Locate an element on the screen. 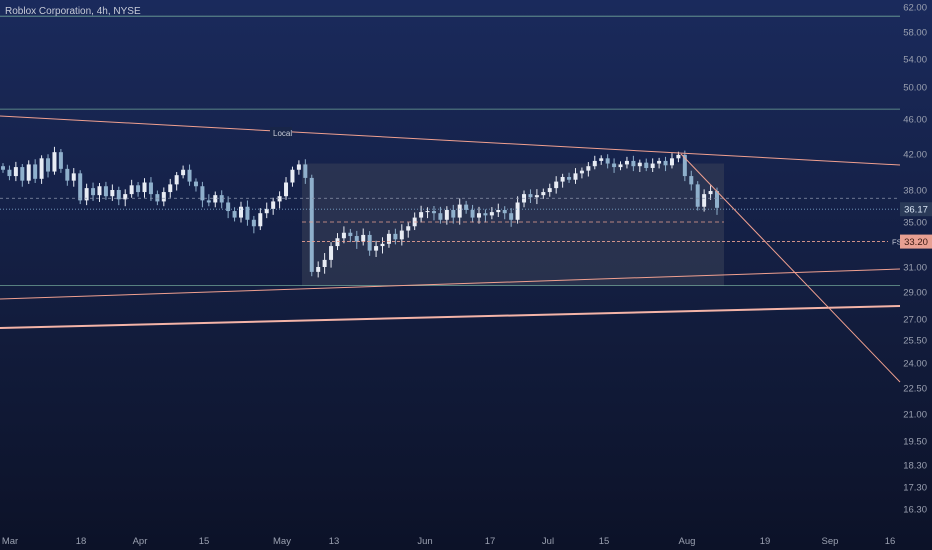  y-tick-label: 21.00 is located at coordinates (915, 415).